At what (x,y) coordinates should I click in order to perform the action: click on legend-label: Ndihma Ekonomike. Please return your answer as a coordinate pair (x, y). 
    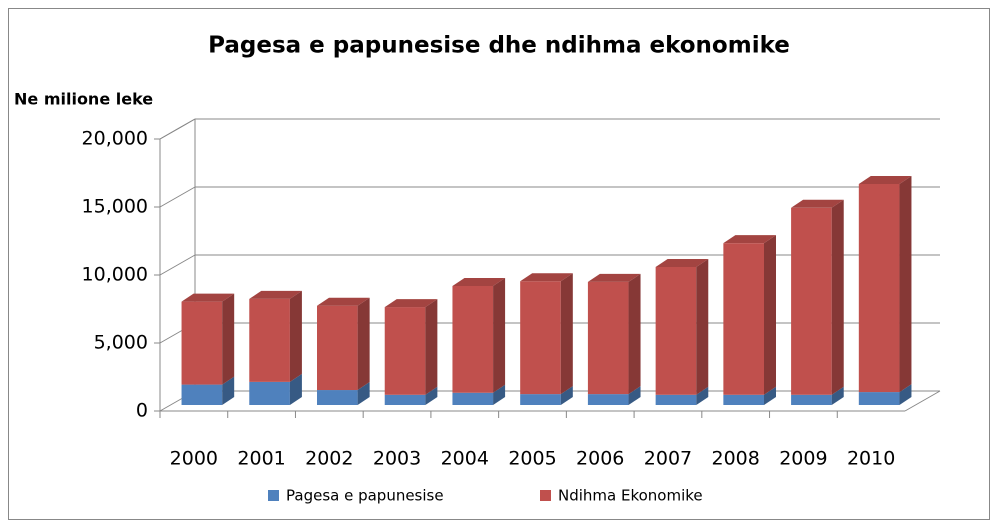
    Looking at the image, I should click on (630, 496).